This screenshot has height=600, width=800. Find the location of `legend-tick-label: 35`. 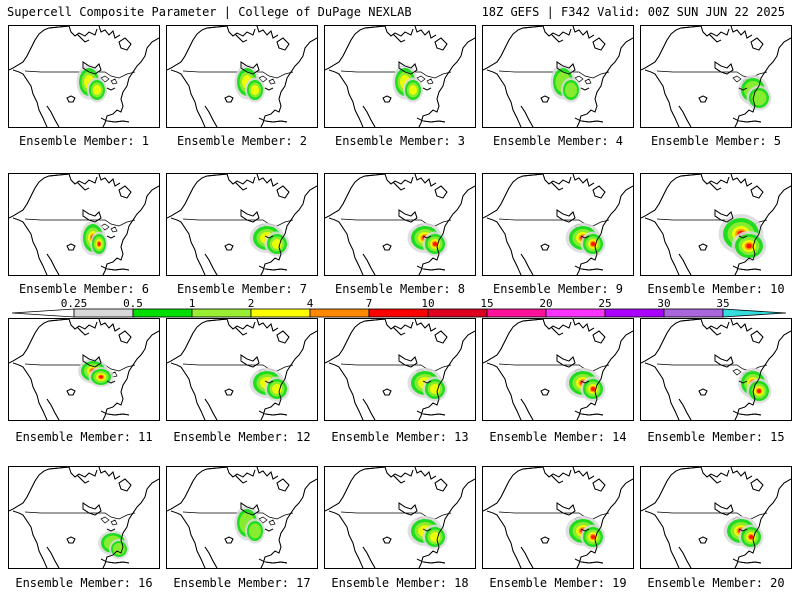

legend-tick-label: 35 is located at coordinates (722, 304).